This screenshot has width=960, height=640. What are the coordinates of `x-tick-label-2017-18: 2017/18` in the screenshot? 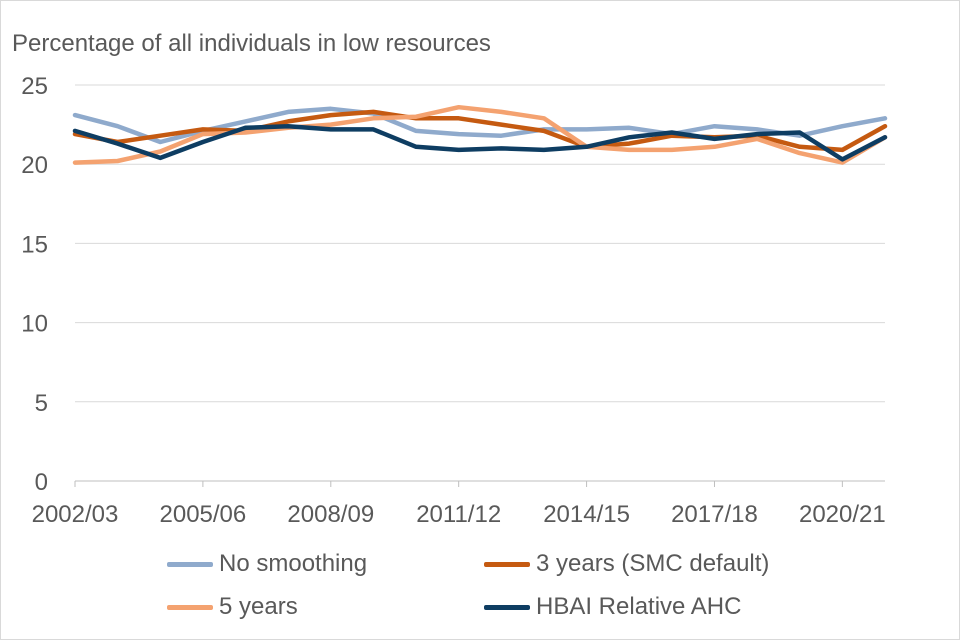 It's located at (714, 514).